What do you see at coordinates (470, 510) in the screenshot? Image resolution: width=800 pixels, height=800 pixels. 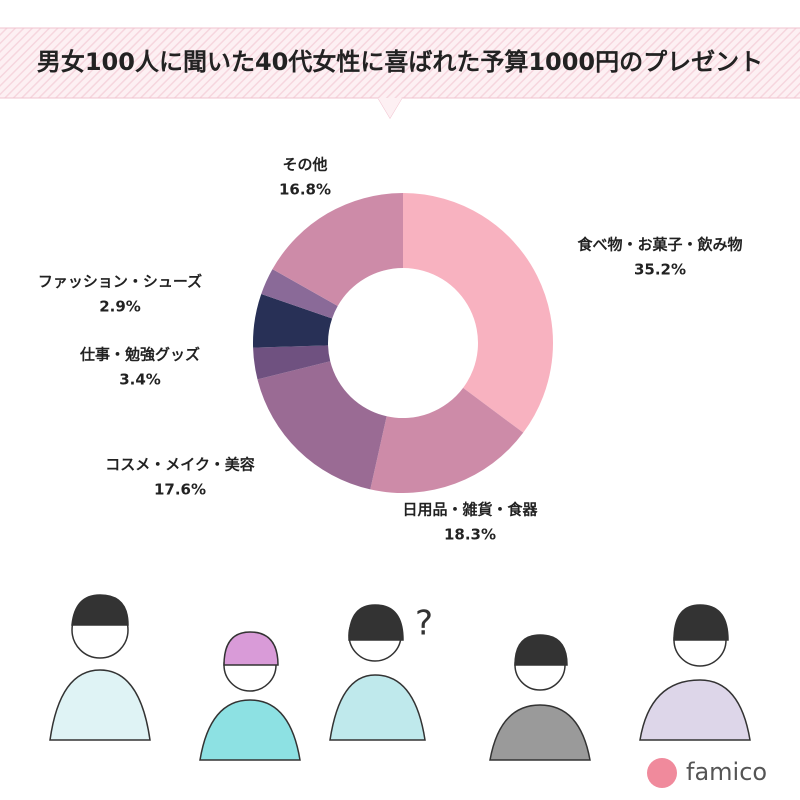 I see `slice-label: 日用品・雑貨・食器` at bounding box center [470, 510].